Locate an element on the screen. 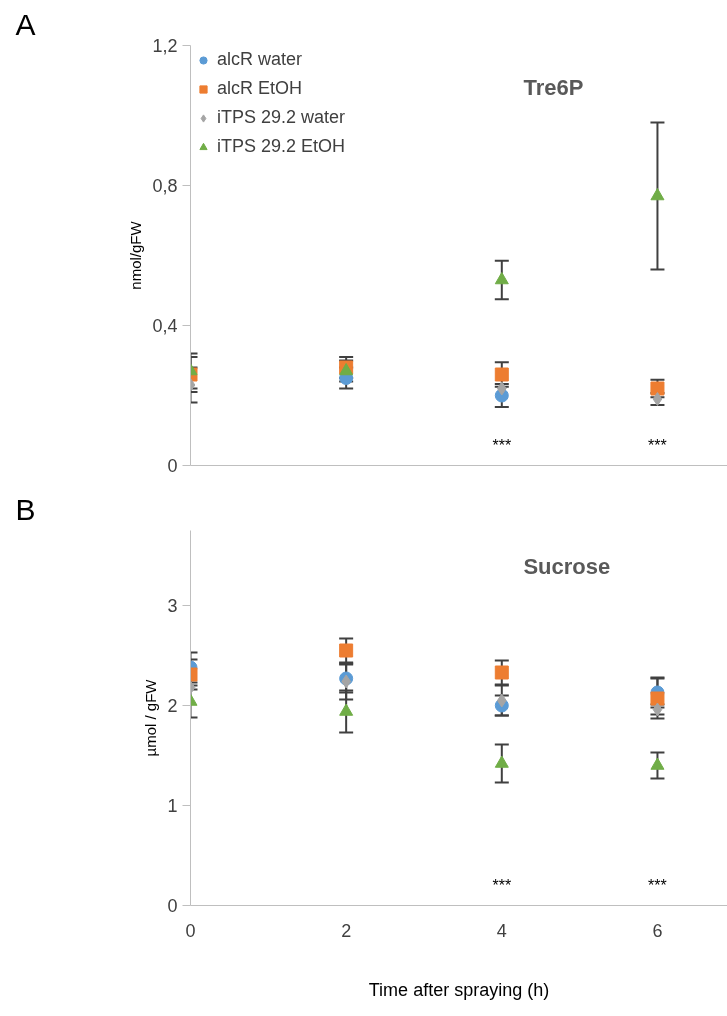 The width and height of the screenshot is (727, 1016). y-axis-title: µmol / gFW is located at coordinates (151, 717).